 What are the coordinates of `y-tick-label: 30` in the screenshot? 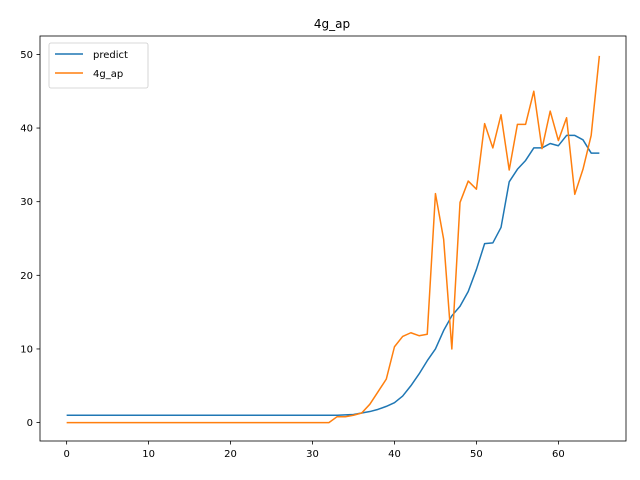 It's located at (26, 202).